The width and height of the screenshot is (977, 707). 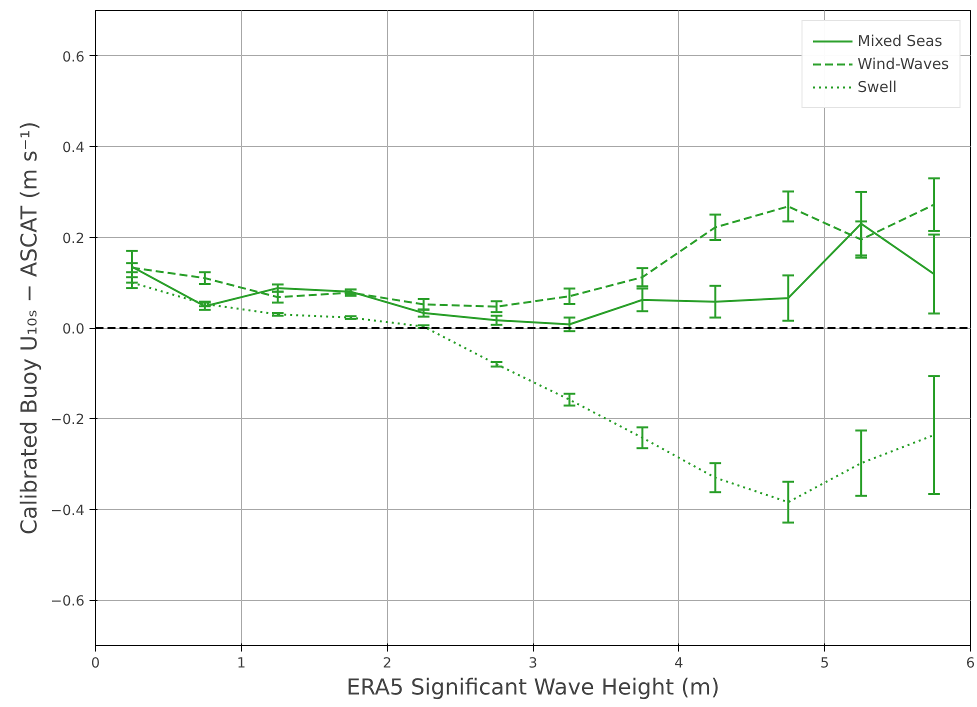 What do you see at coordinates (30, 328) in the screenshot?
I see `y-axis-title: Calibrated Buoy U₁₀ₛ − ASCAT (m s⁻¹)` at bounding box center [30, 328].